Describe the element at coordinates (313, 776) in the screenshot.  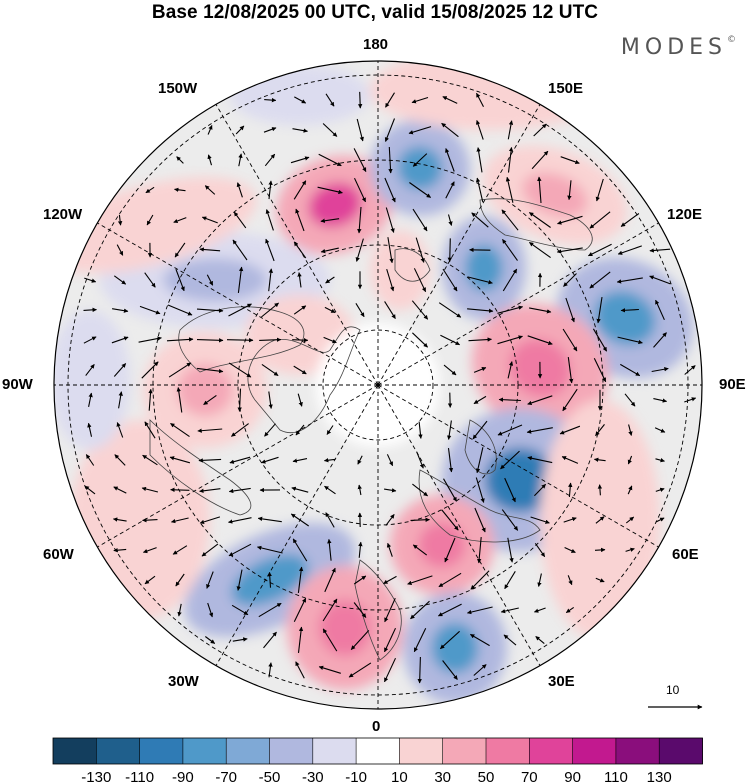
I see `colorbar-tick-label: -30` at that location.